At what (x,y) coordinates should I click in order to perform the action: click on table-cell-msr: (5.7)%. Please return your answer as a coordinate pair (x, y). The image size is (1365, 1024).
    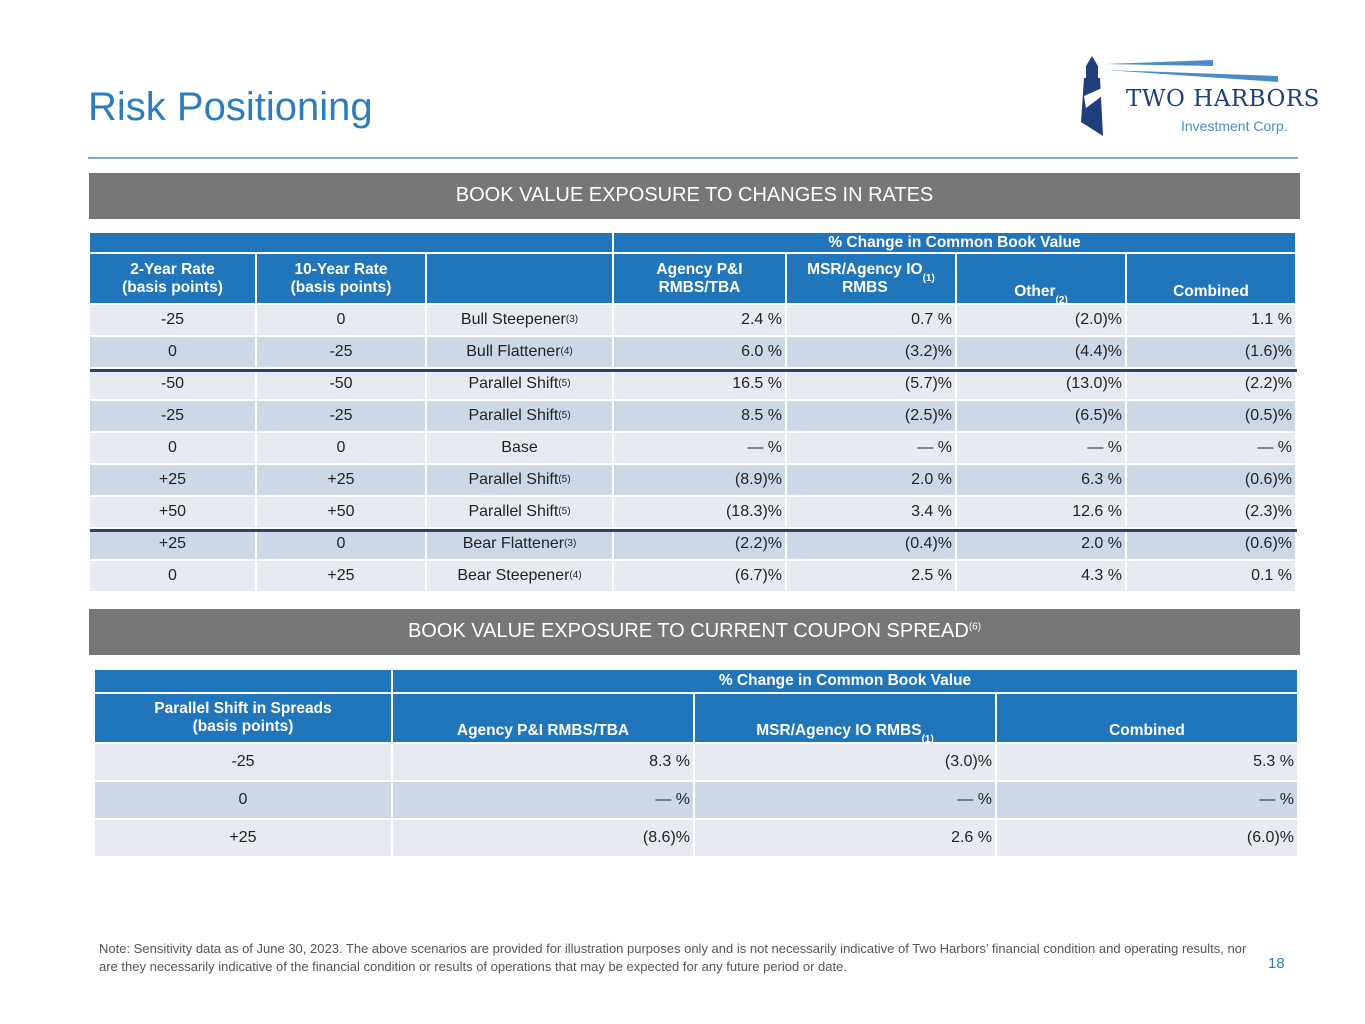
    Looking at the image, I should click on (871, 384).